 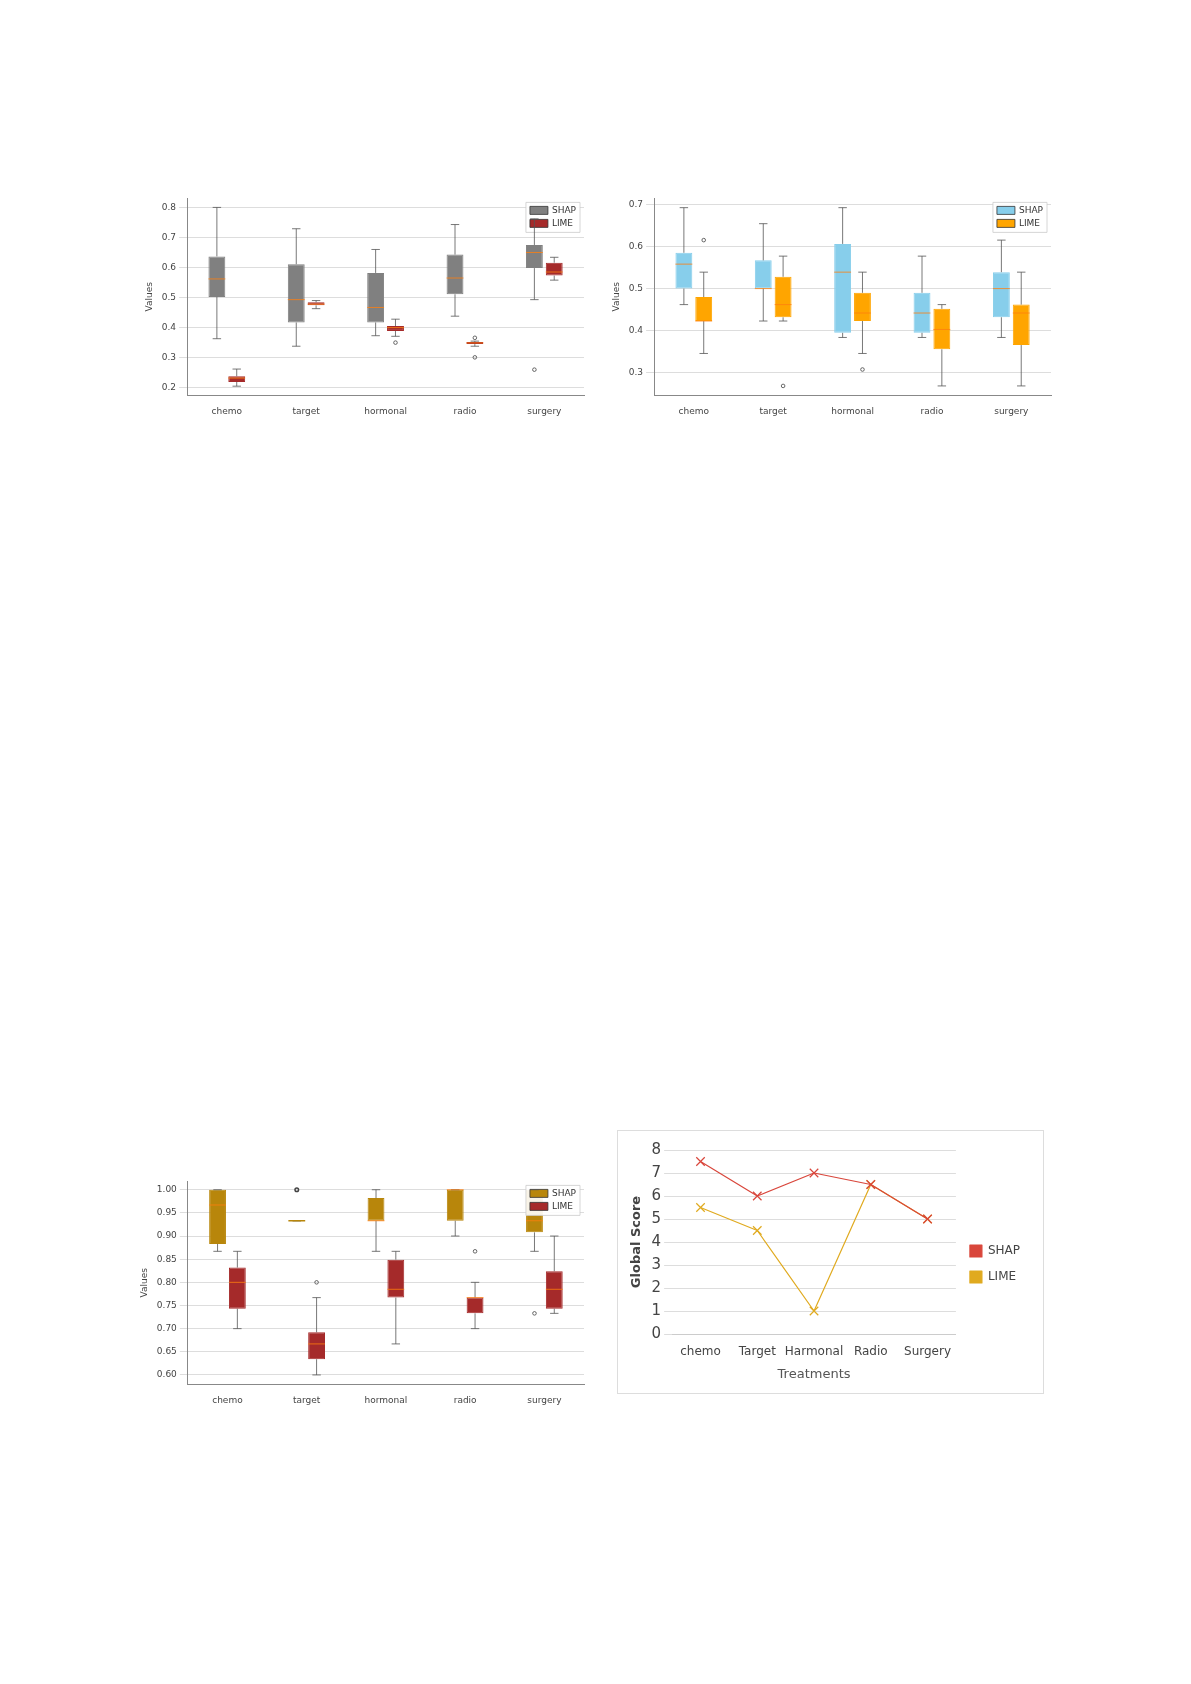 I want to click on y-tick-label: 4, so click(x=656, y=1240).